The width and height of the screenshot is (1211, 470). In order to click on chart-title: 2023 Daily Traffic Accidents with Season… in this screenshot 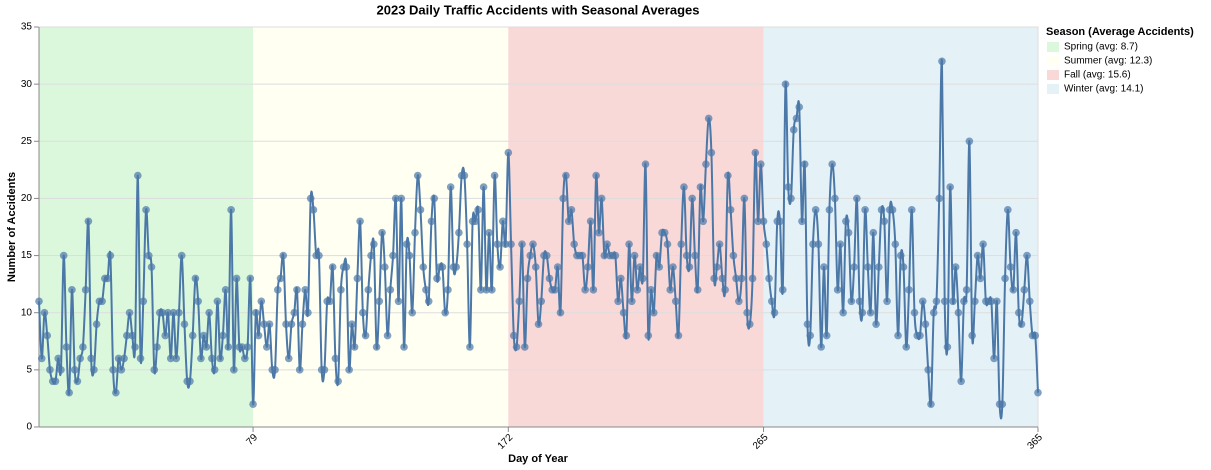, I will do `click(538, 9)`.